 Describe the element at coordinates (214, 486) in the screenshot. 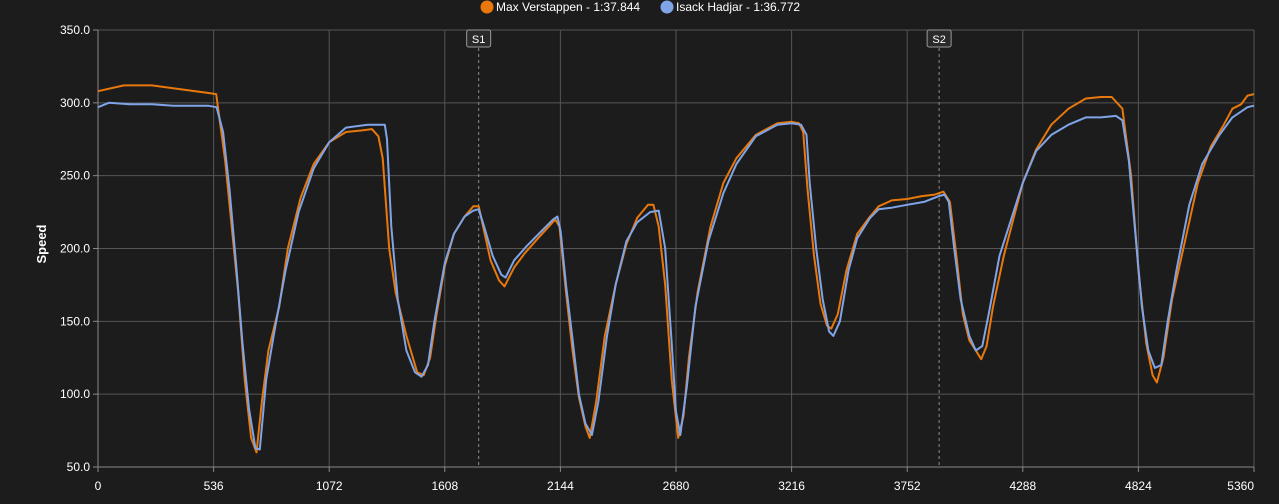

I see `x-tick-label: 536` at that location.